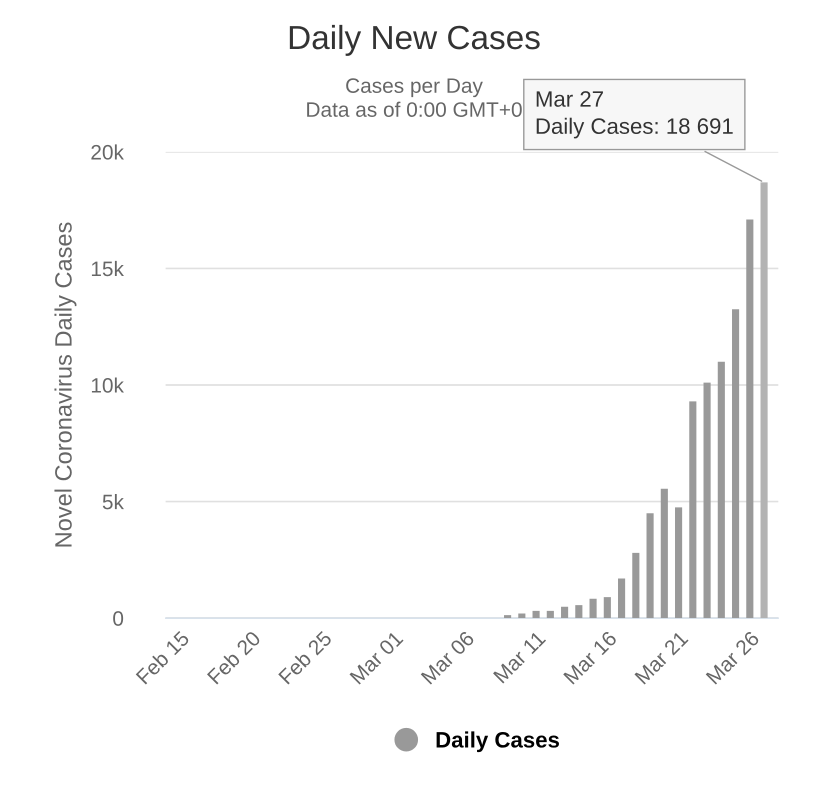 The height and width of the screenshot is (808, 828). What do you see at coordinates (113, 502) in the screenshot?
I see `y-tick-label: 5k` at bounding box center [113, 502].